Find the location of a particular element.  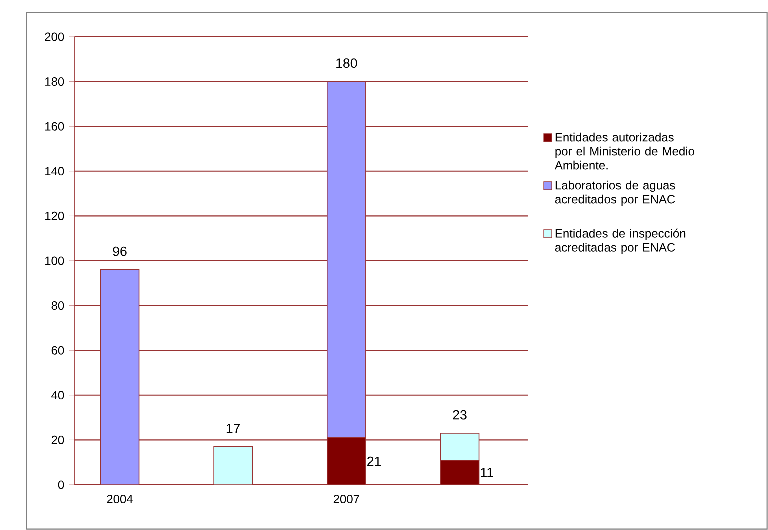

y-tick-label: 100 is located at coordinates (55, 261).